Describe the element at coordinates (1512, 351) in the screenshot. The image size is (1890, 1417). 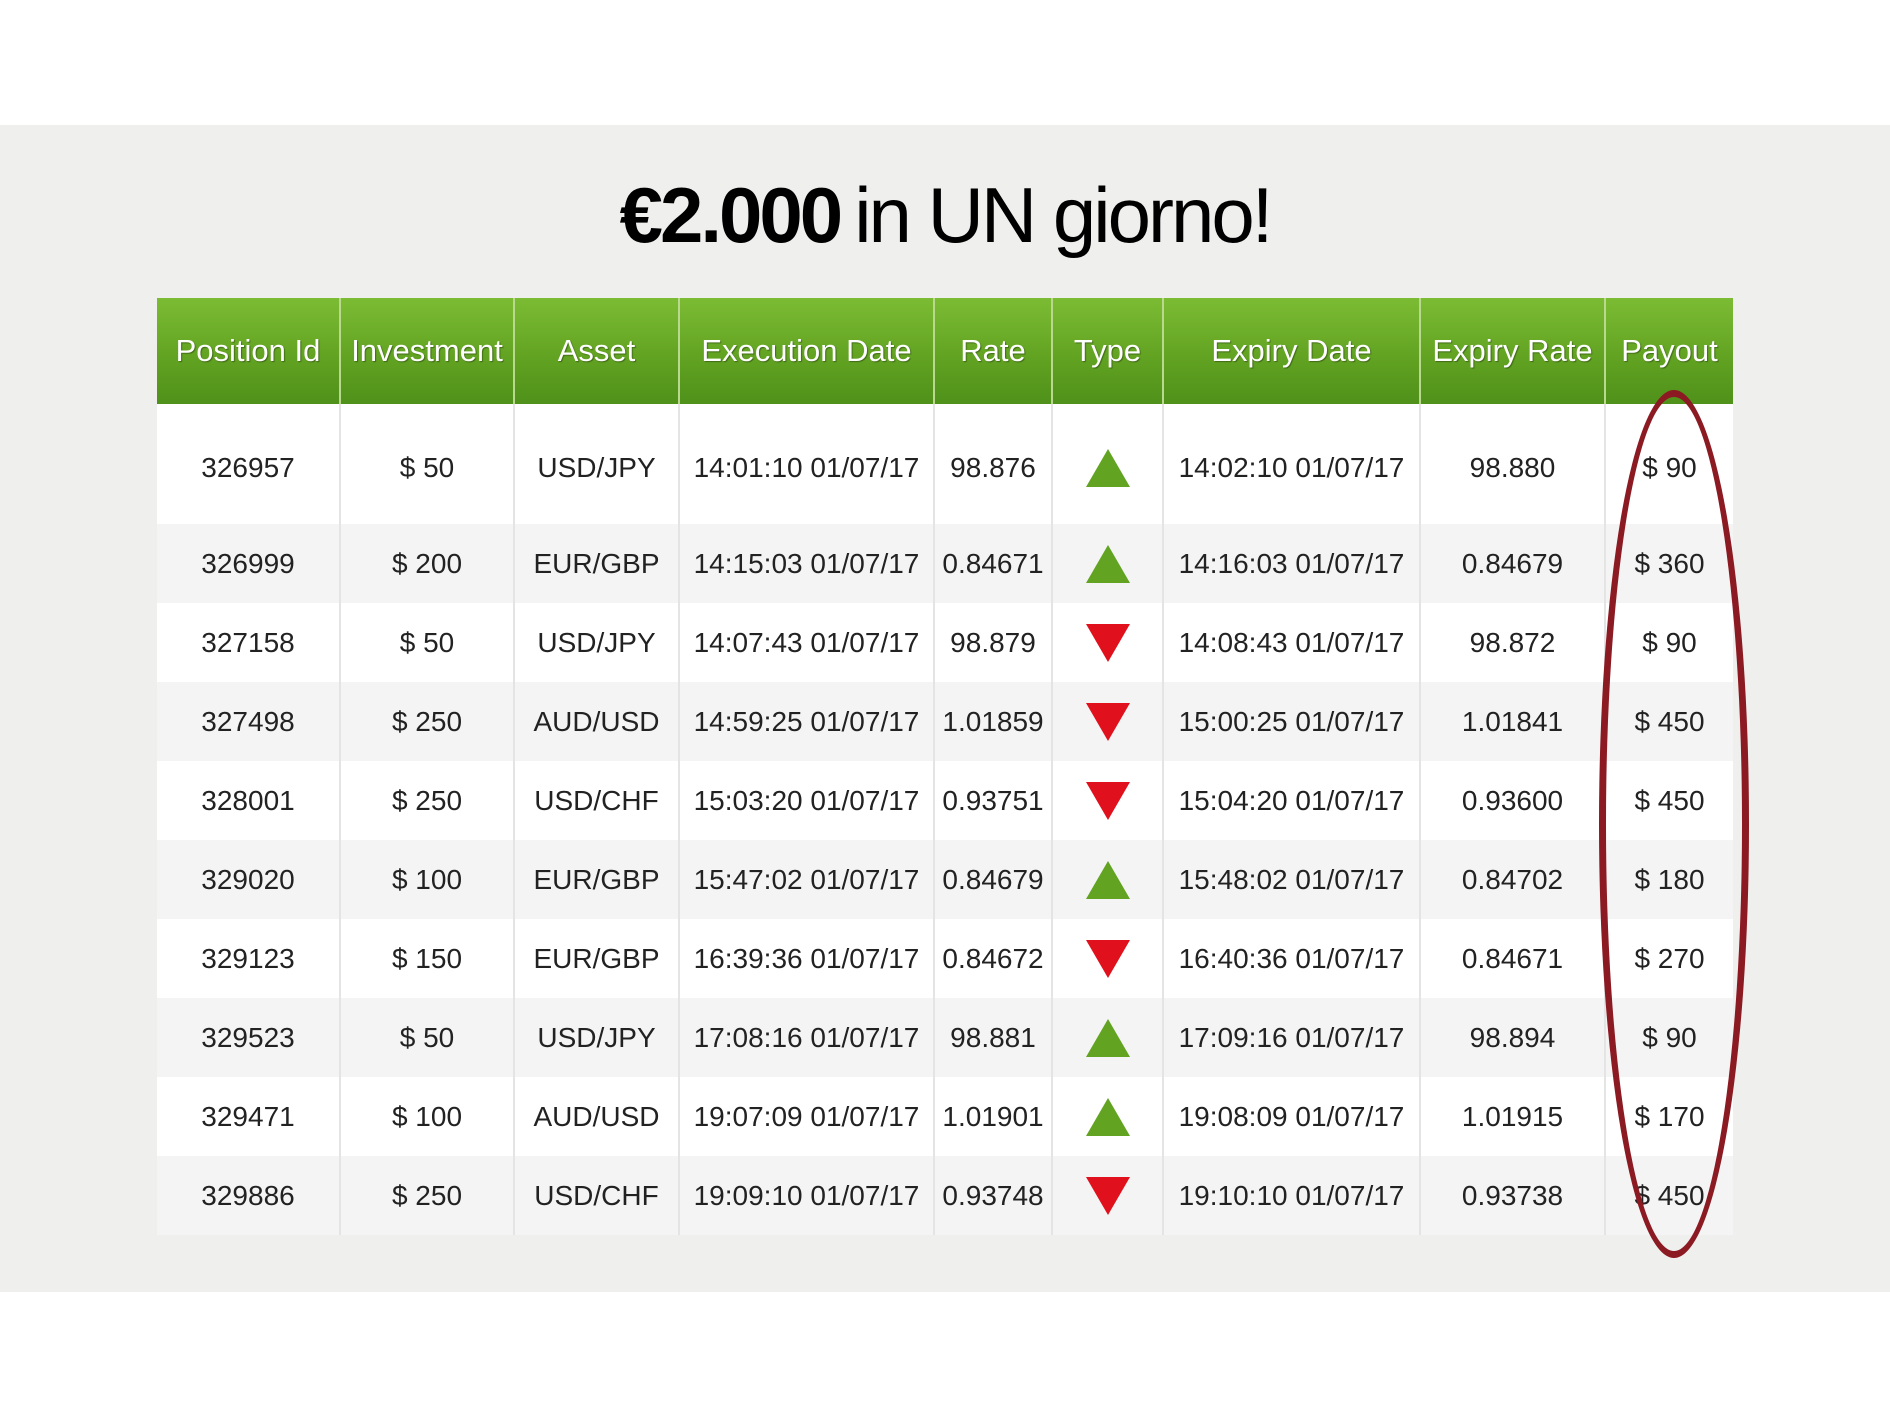
I see `column-header-expiry-rate: Expiry Rate` at that location.